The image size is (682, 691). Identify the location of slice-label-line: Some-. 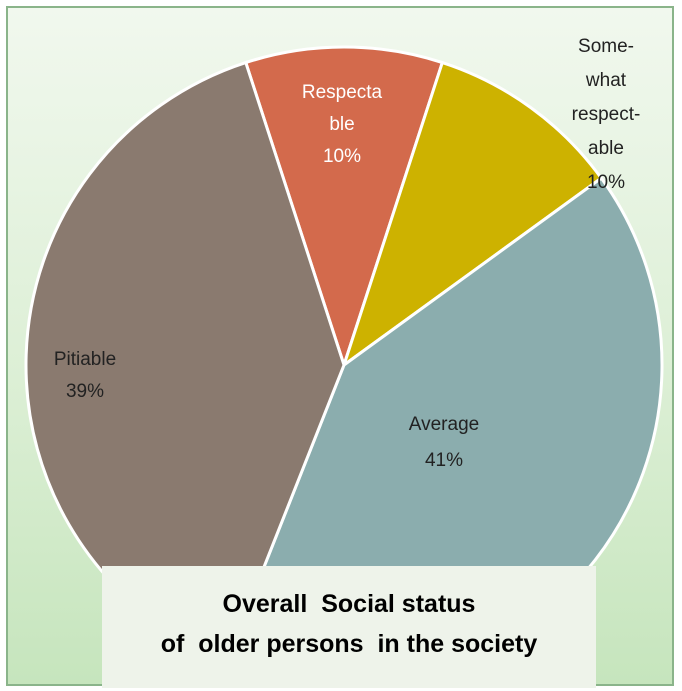
(606, 46).